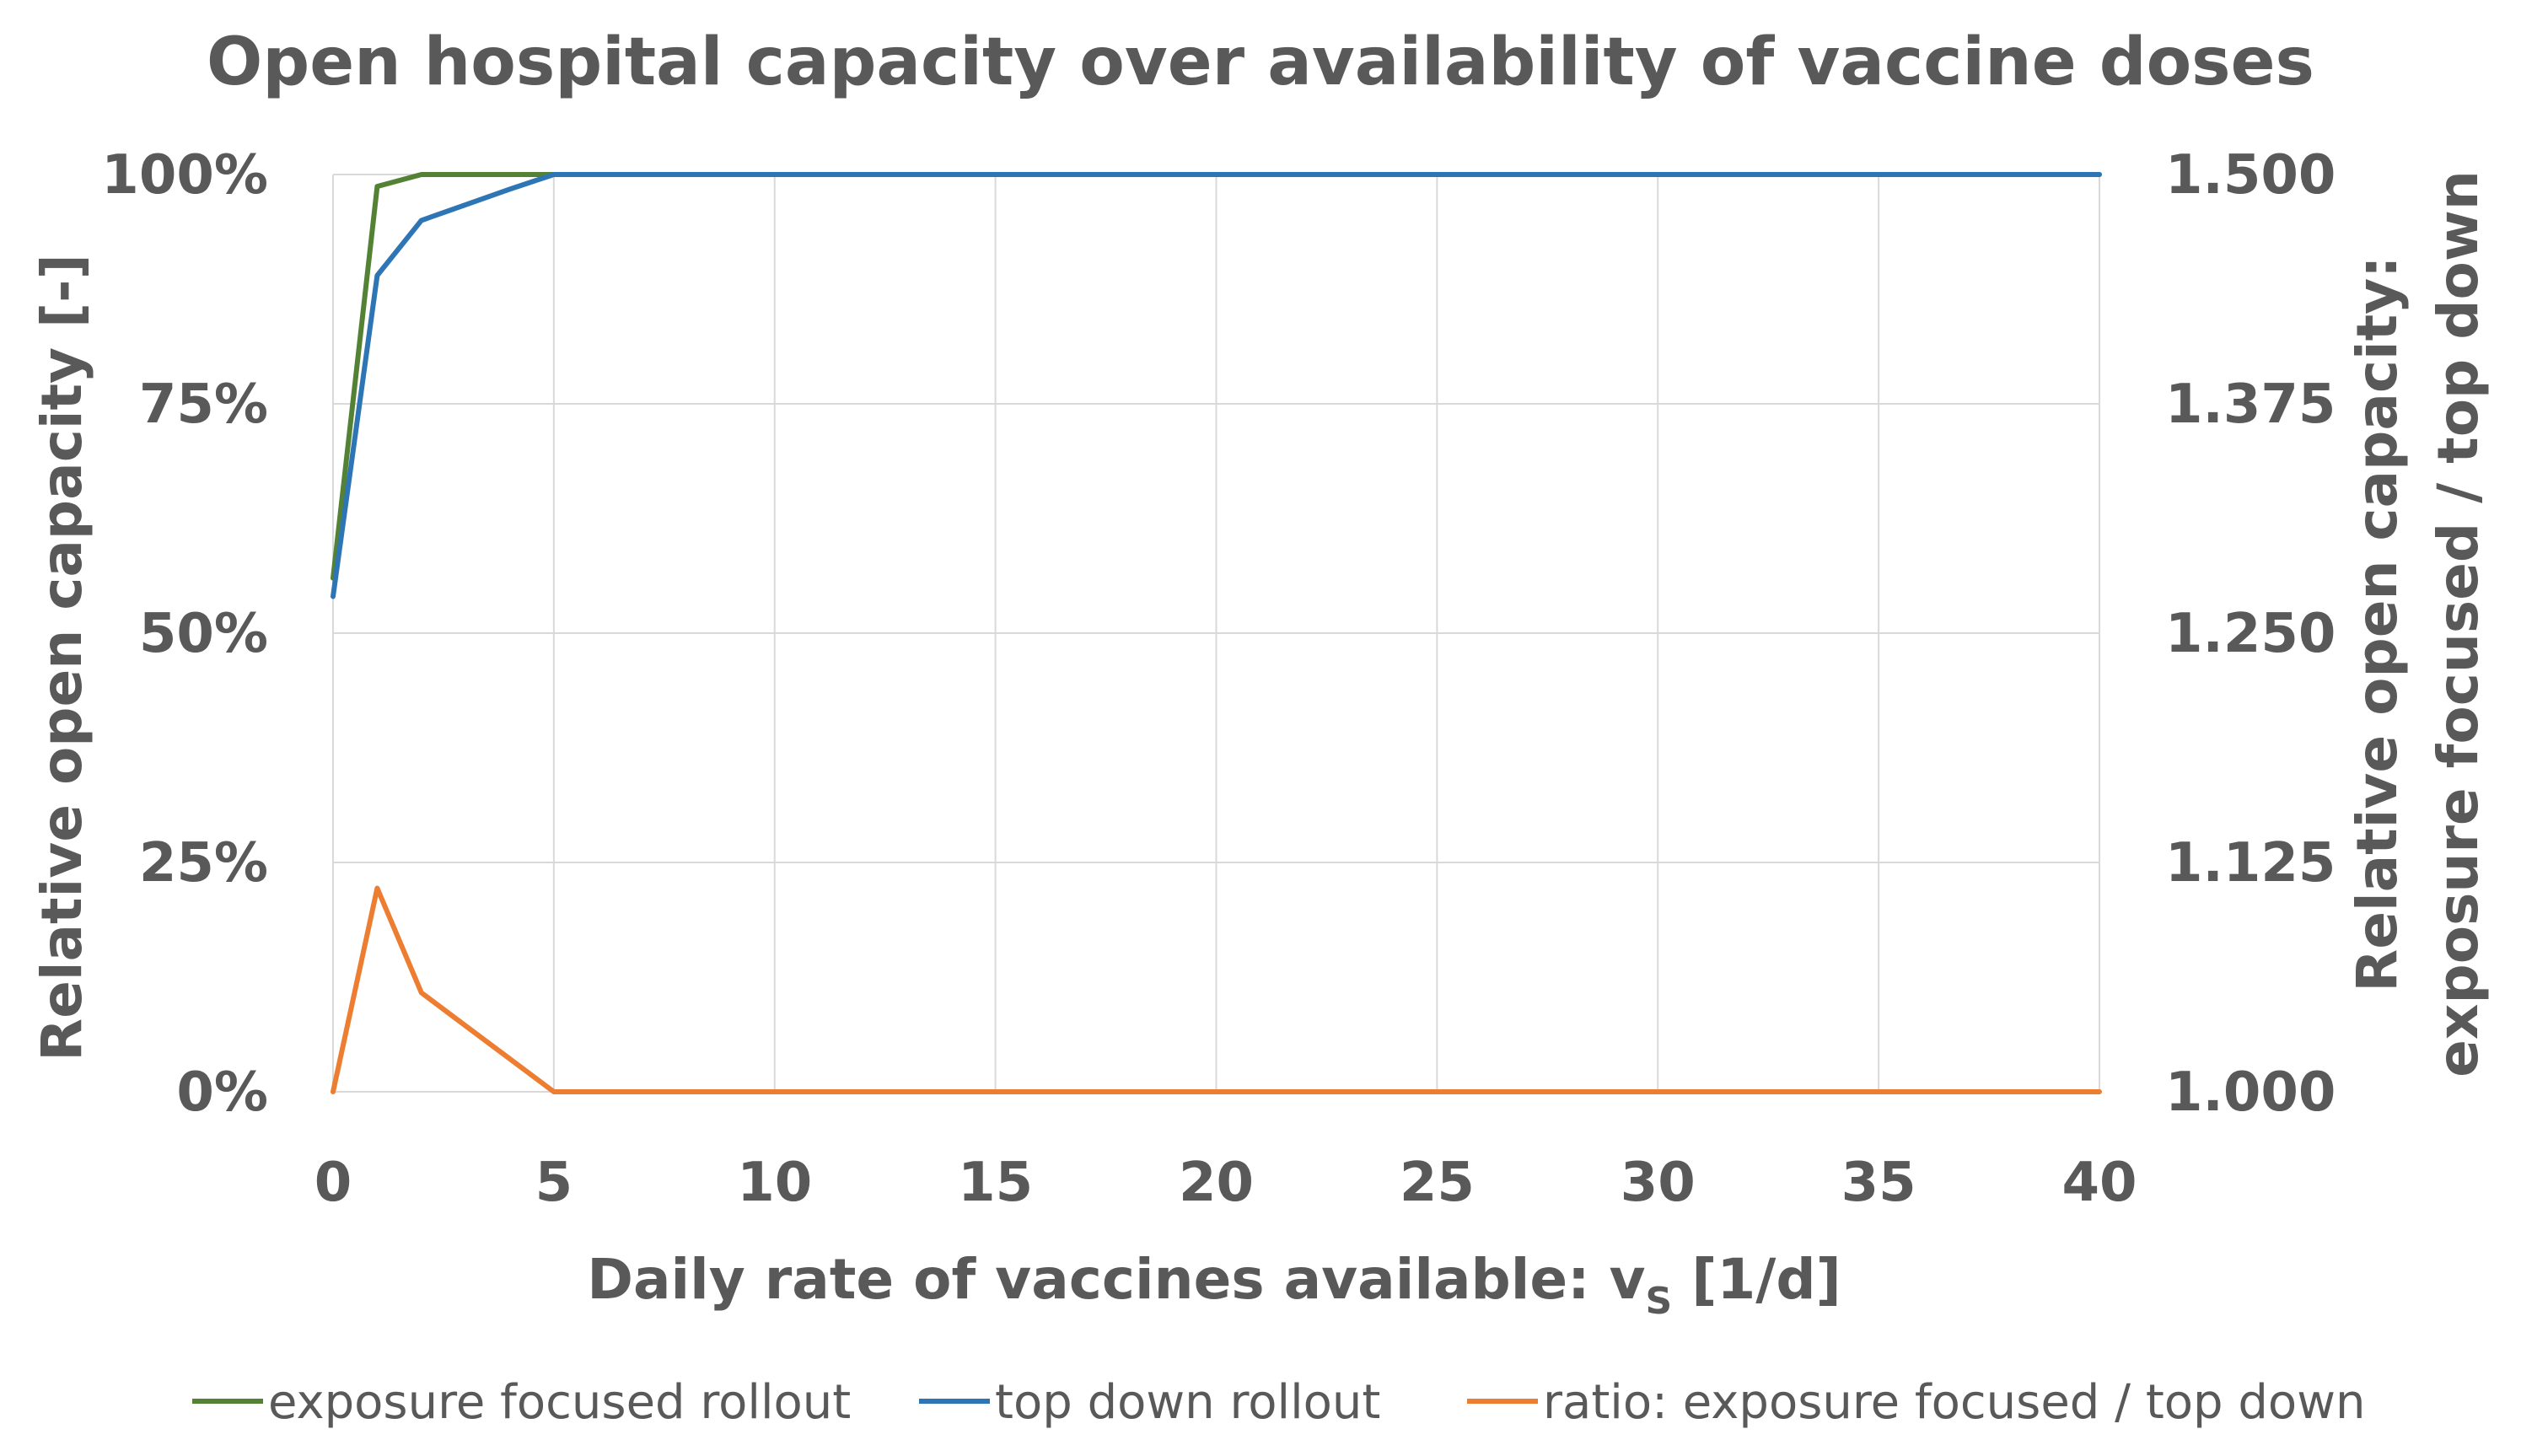 The image size is (2521, 1456). What do you see at coordinates (1116, 1279) in the screenshot?
I see `x-axis-title-main: Daily rate of vaccines available: v` at bounding box center [1116, 1279].